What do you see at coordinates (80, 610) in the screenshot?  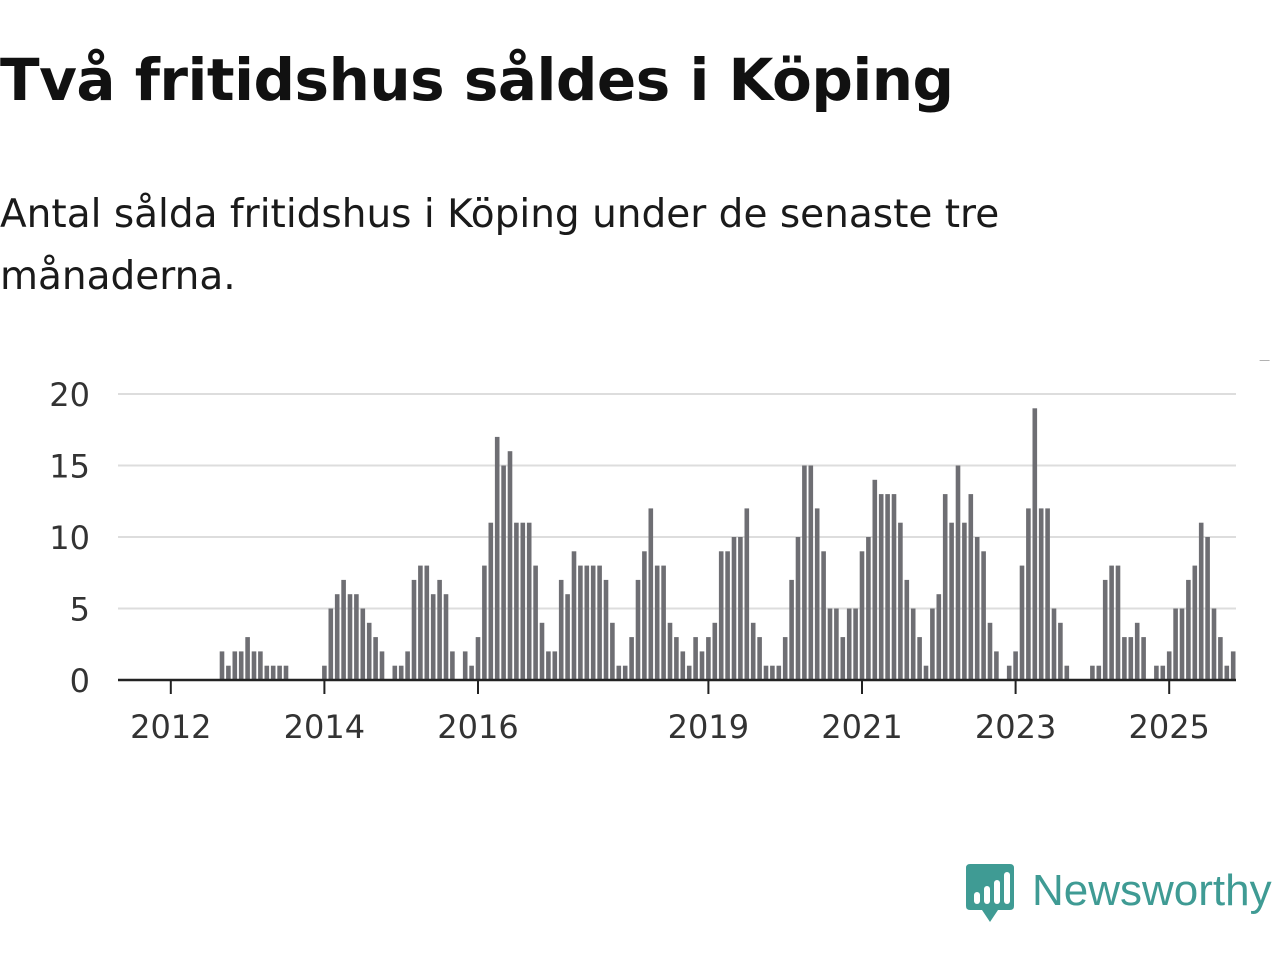 I see `y-tick-label: 5` at bounding box center [80, 610].